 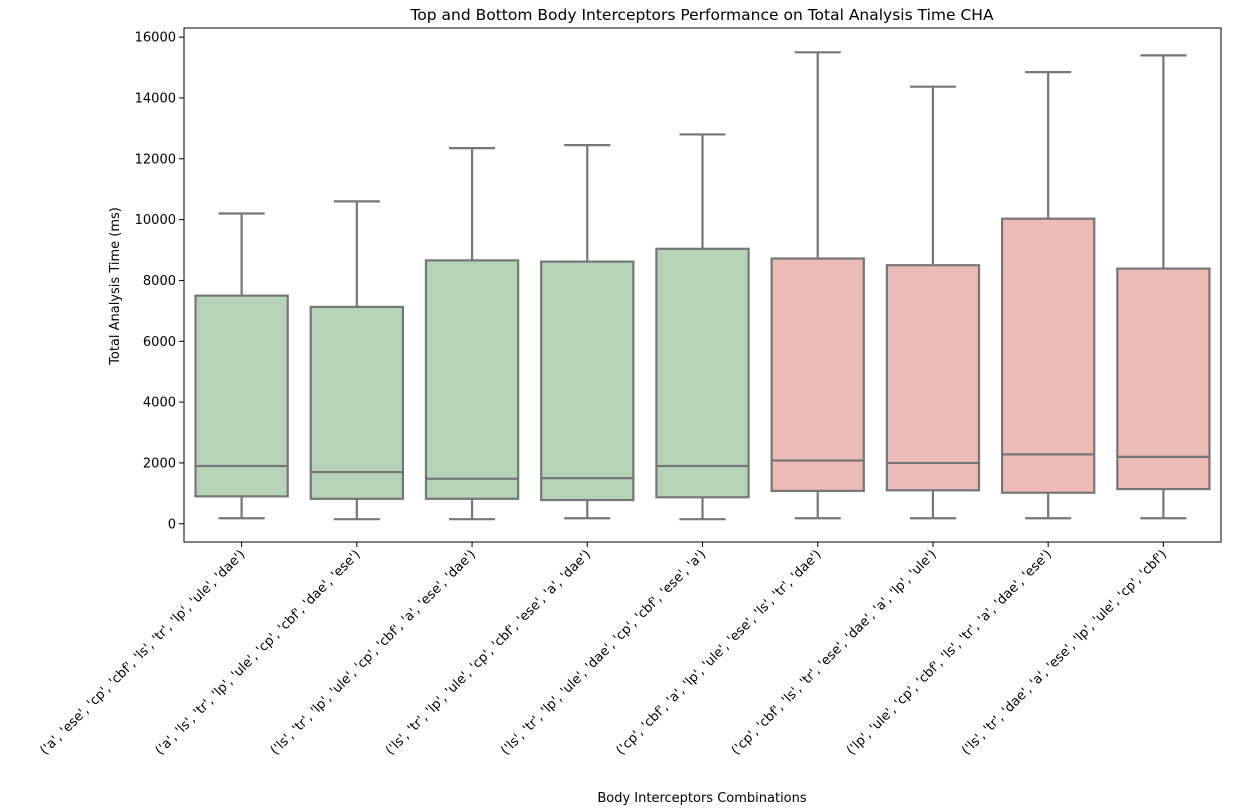 What do you see at coordinates (155, 38) in the screenshot?
I see `y-tick-label: 16000` at bounding box center [155, 38].